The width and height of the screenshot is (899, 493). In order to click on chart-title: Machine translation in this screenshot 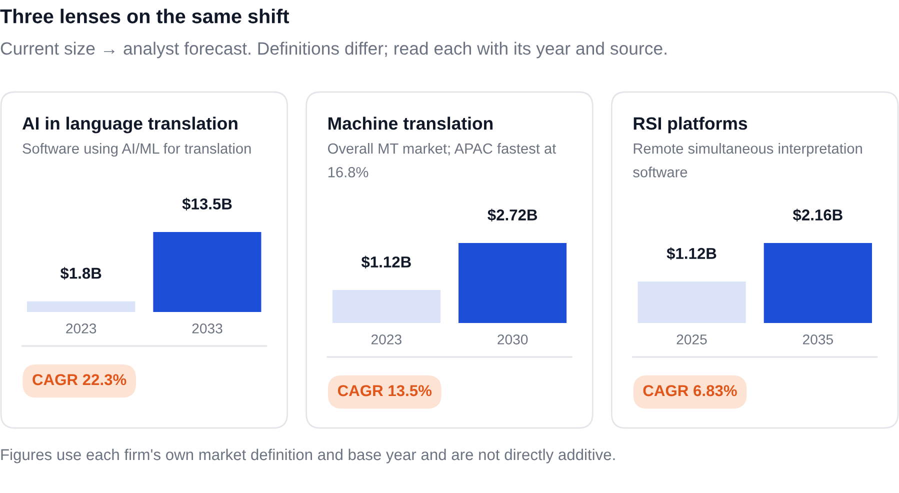, I will do `click(410, 123)`.